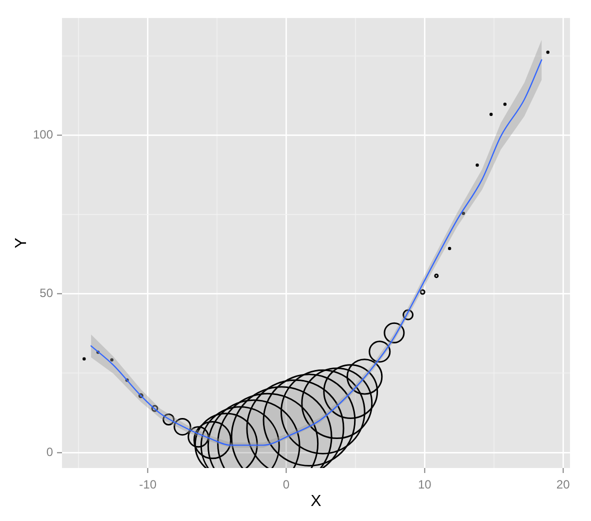  What do you see at coordinates (316, 501) in the screenshot?
I see `x-axis-title: X` at bounding box center [316, 501].